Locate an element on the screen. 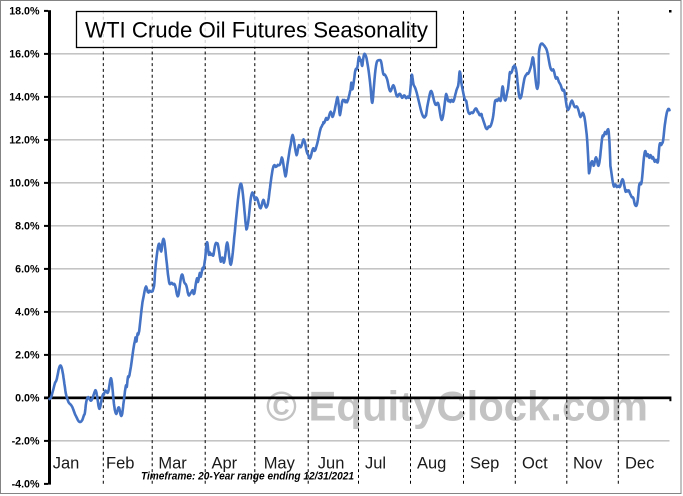 This screenshot has width=683, height=496. svg-text: 10.0% is located at coordinates (24, 184).